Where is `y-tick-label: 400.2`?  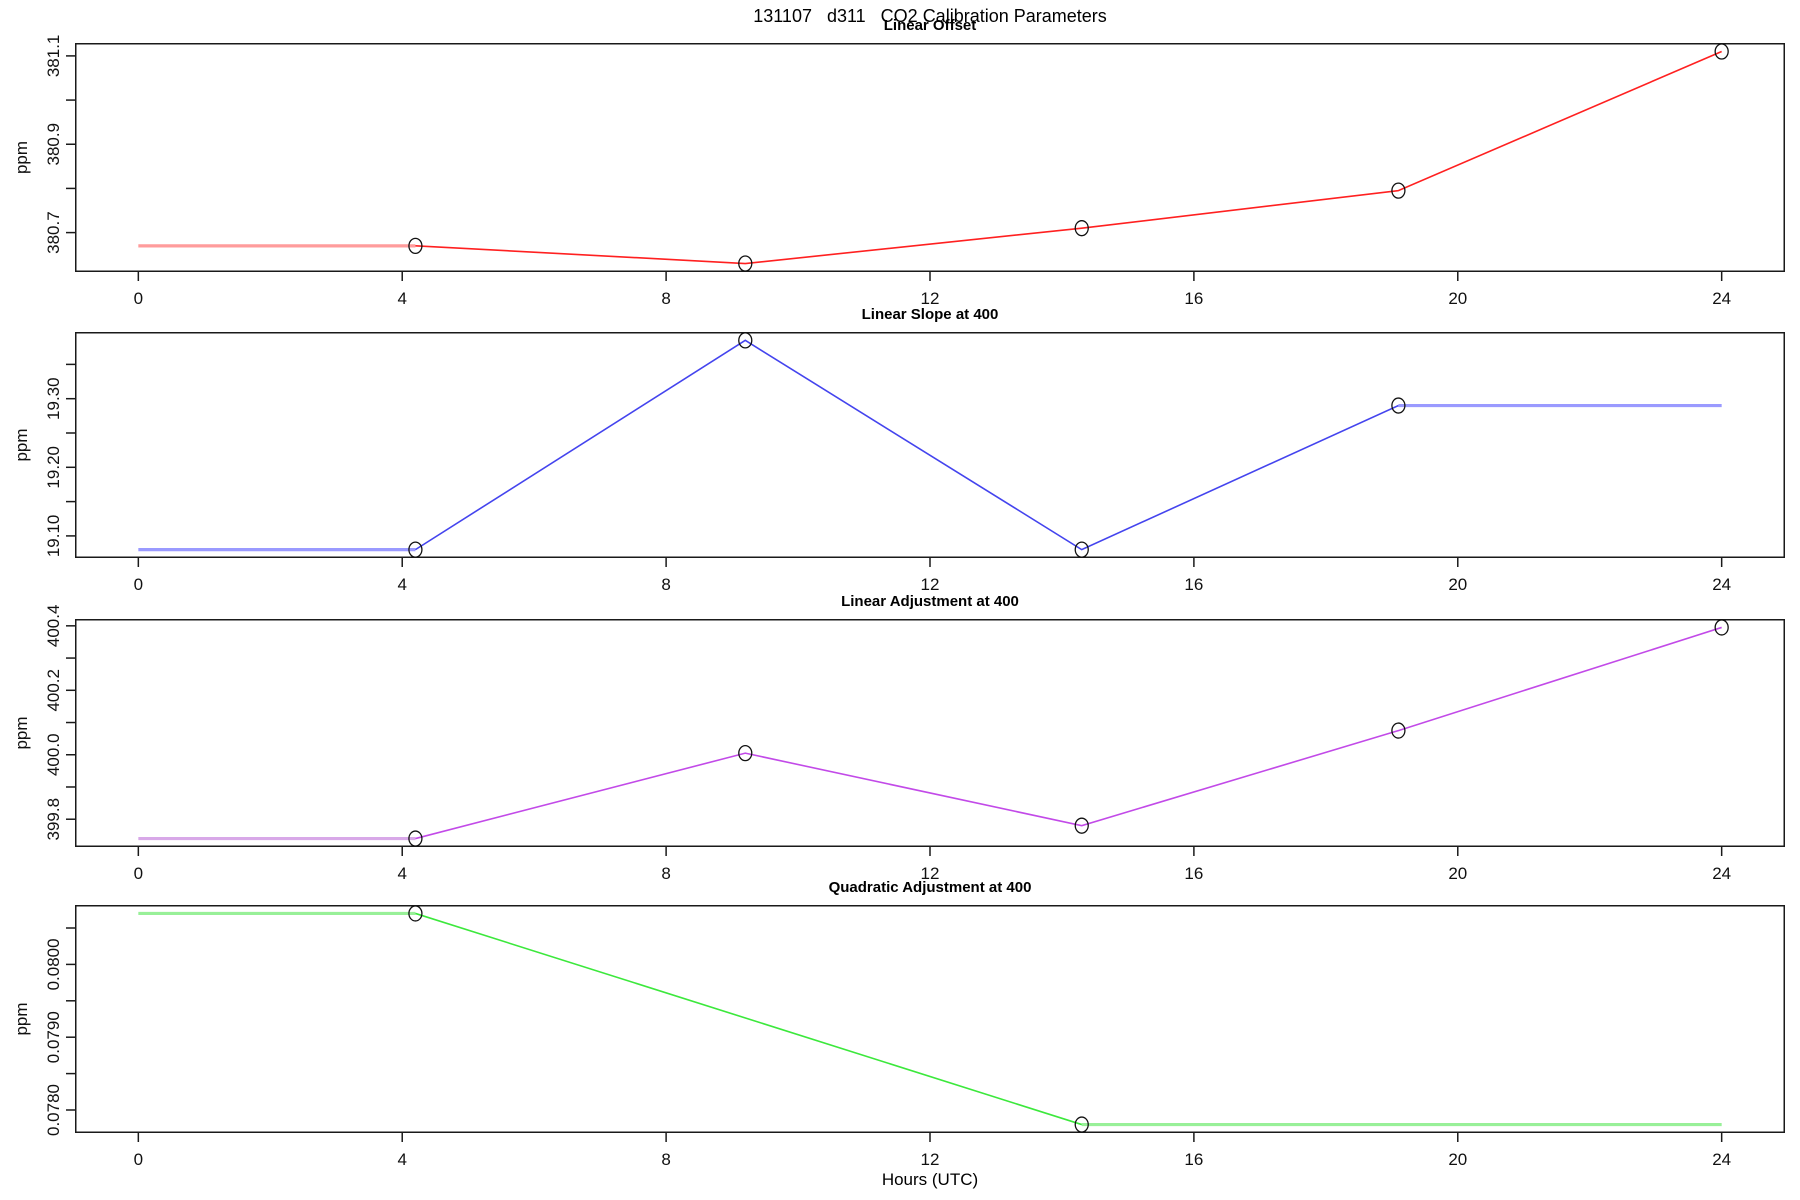 y-tick-label: 400.2 is located at coordinates (53, 690).